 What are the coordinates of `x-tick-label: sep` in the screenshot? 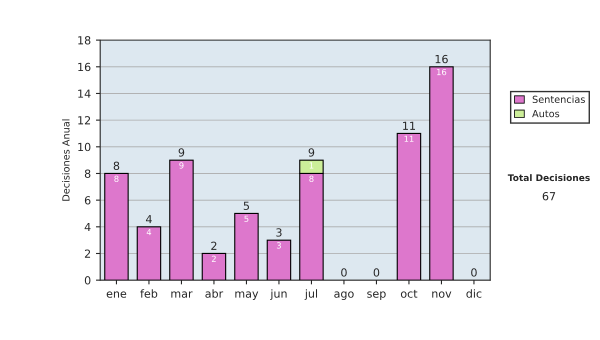 It's located at (376, 295).